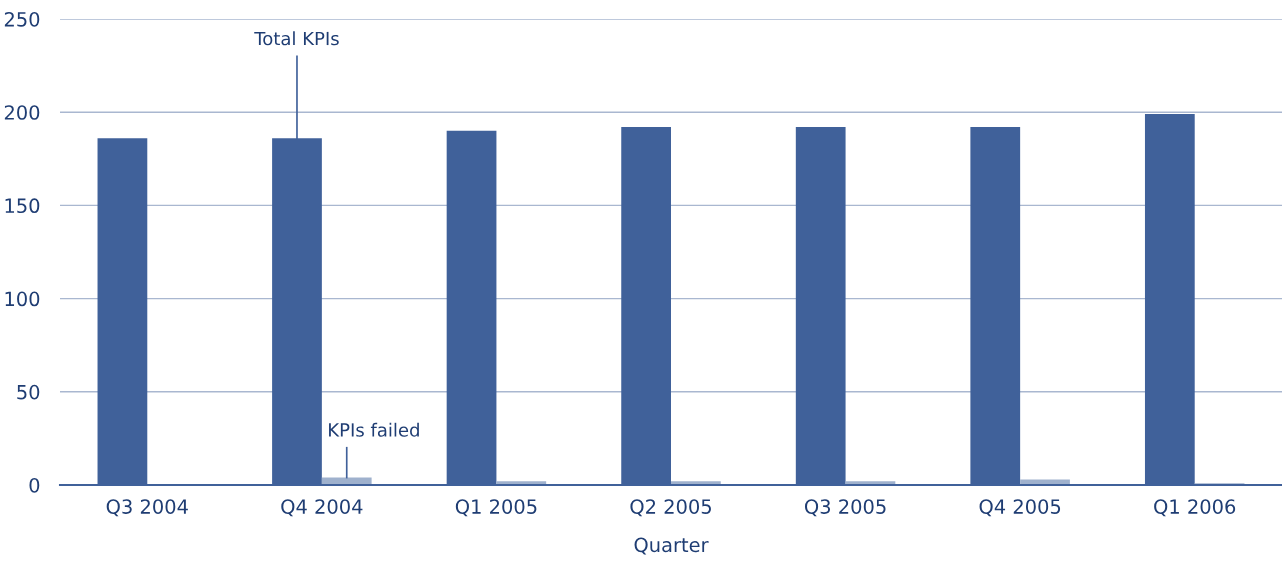  Describe the element at coordinates (845, 508) in the screenshot. I see `x-tick-label: Q3 2005` at that location.